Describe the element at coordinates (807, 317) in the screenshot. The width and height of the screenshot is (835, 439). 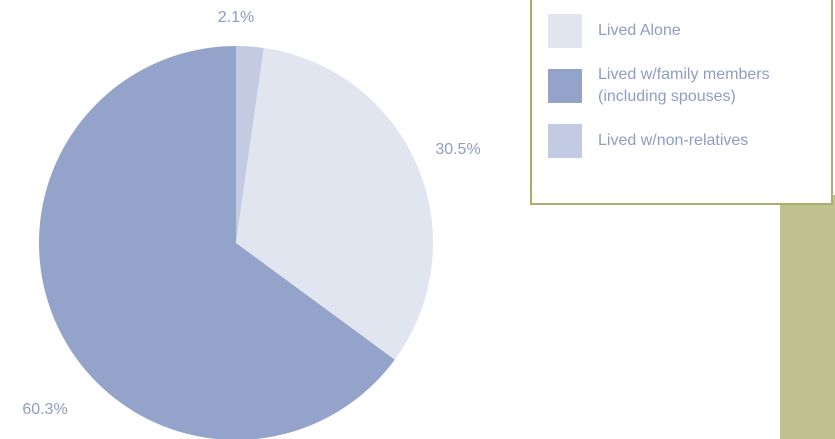
I see `decor-bar` at that location.